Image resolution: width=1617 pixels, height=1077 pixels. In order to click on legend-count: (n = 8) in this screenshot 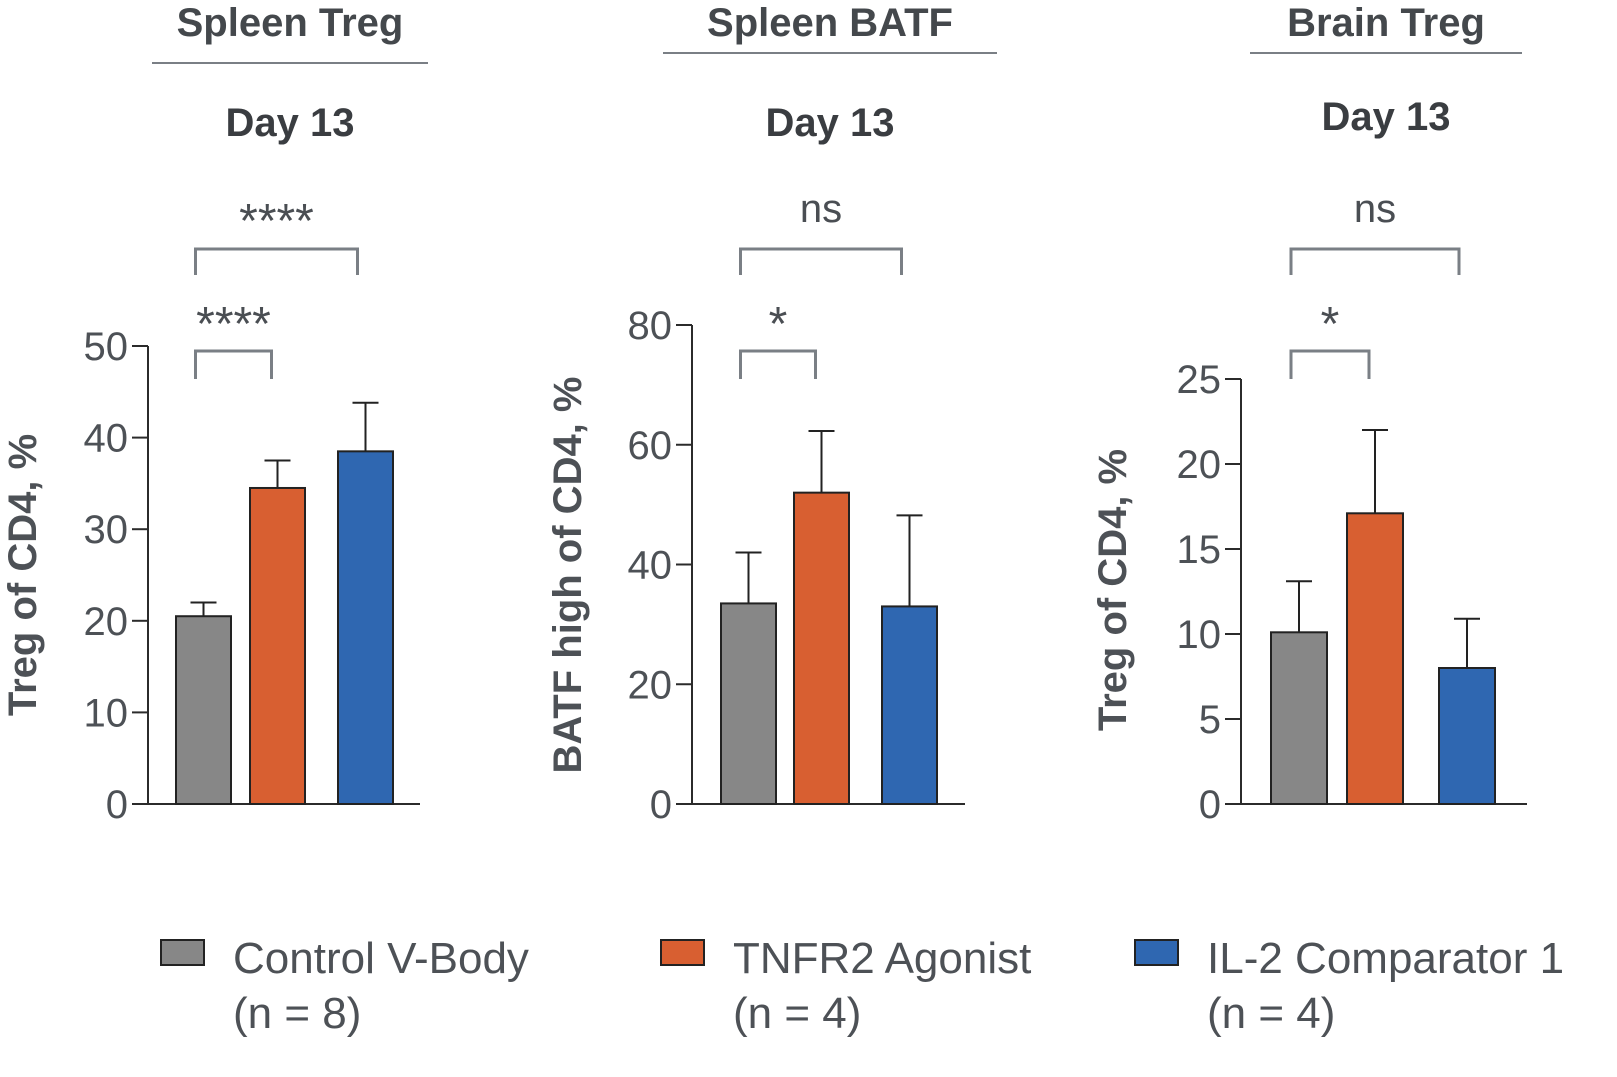, I will do `click(297, 1013)`.